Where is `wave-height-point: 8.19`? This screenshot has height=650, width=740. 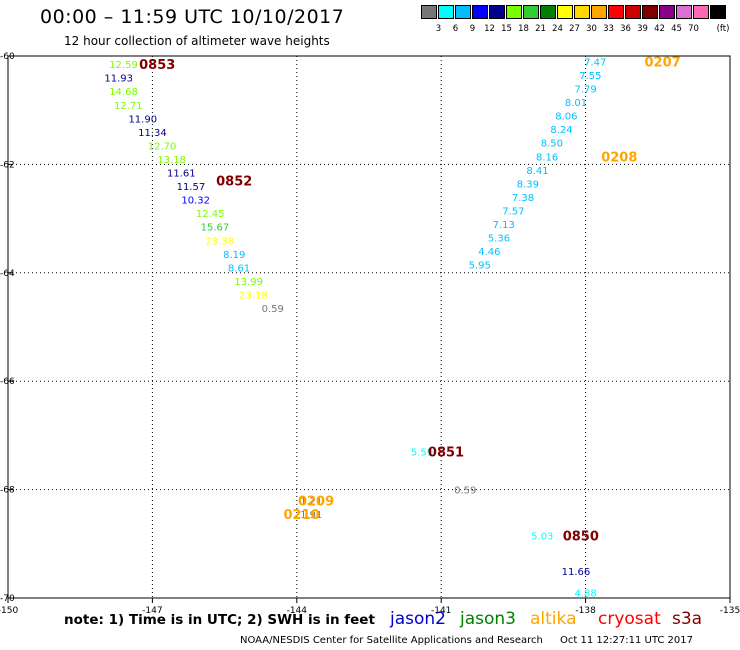 wave-height-point: 8.19 is located at coordinates (234, 255).